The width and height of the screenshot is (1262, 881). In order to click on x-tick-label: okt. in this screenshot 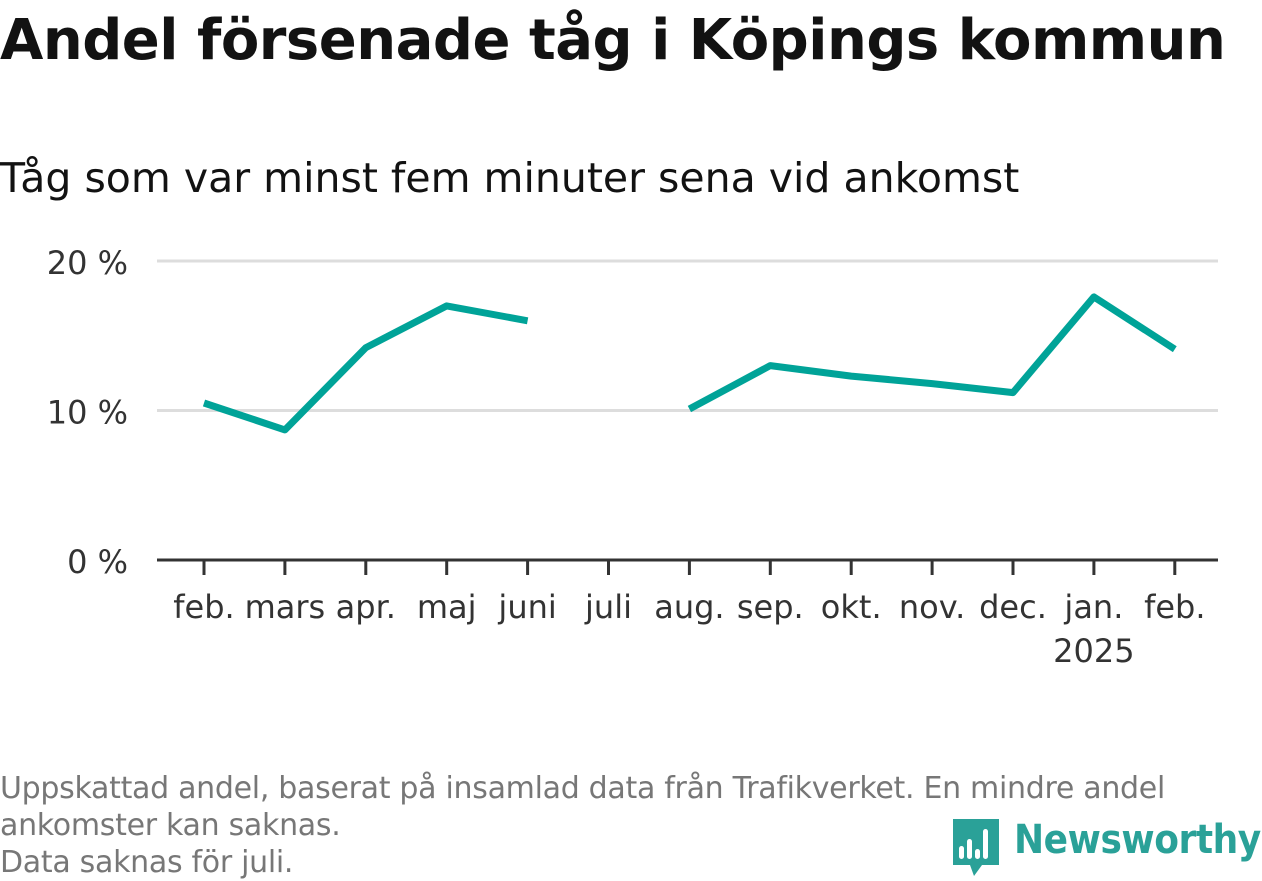, I will do `click(851, 607)`.